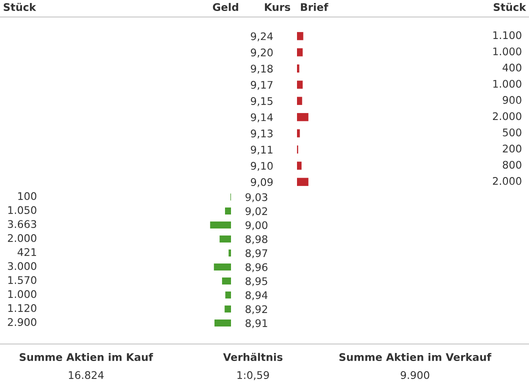 The width and height of the screenshot is (529, 390). I want to click on y-tick-label: 8,97, so click(257, 253).